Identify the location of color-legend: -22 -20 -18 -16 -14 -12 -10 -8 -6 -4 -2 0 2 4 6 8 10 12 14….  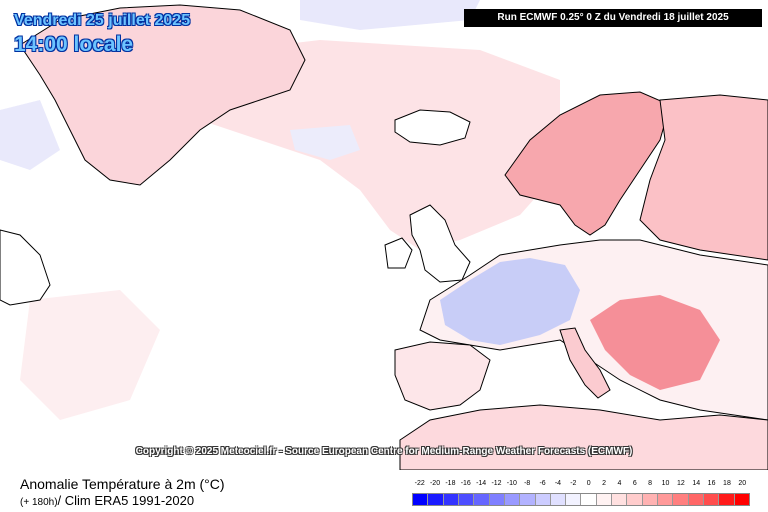
(581, 495).